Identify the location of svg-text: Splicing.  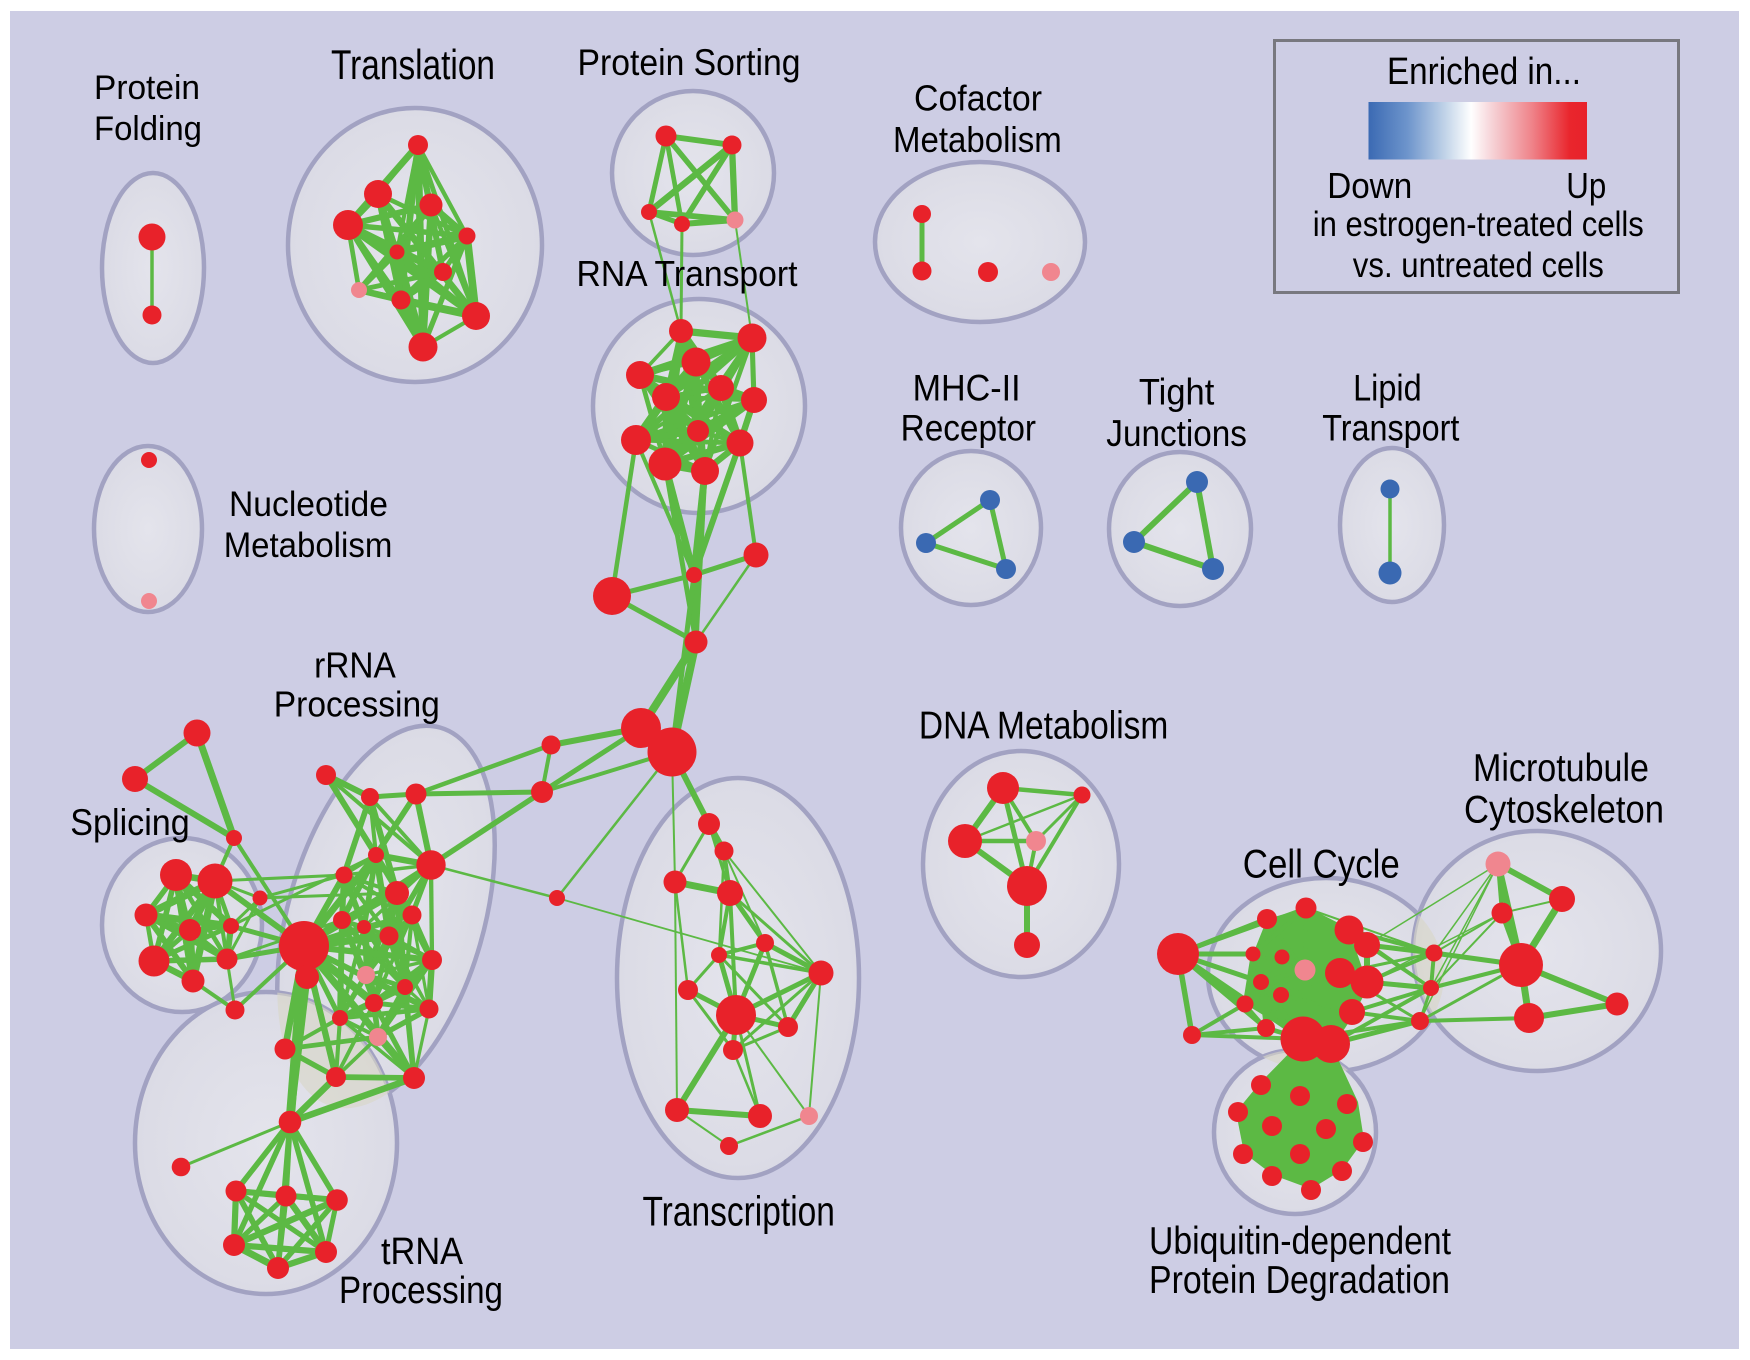
(129, 822).